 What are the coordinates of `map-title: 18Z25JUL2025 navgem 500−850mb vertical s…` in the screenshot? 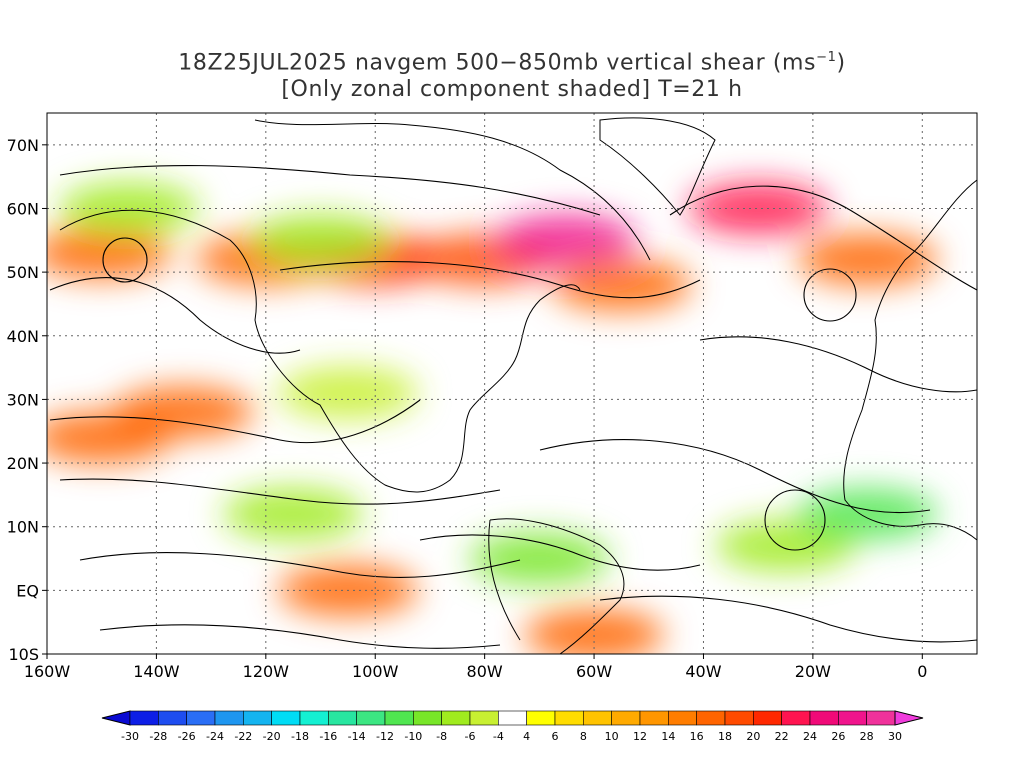 It's located at (512, 73).